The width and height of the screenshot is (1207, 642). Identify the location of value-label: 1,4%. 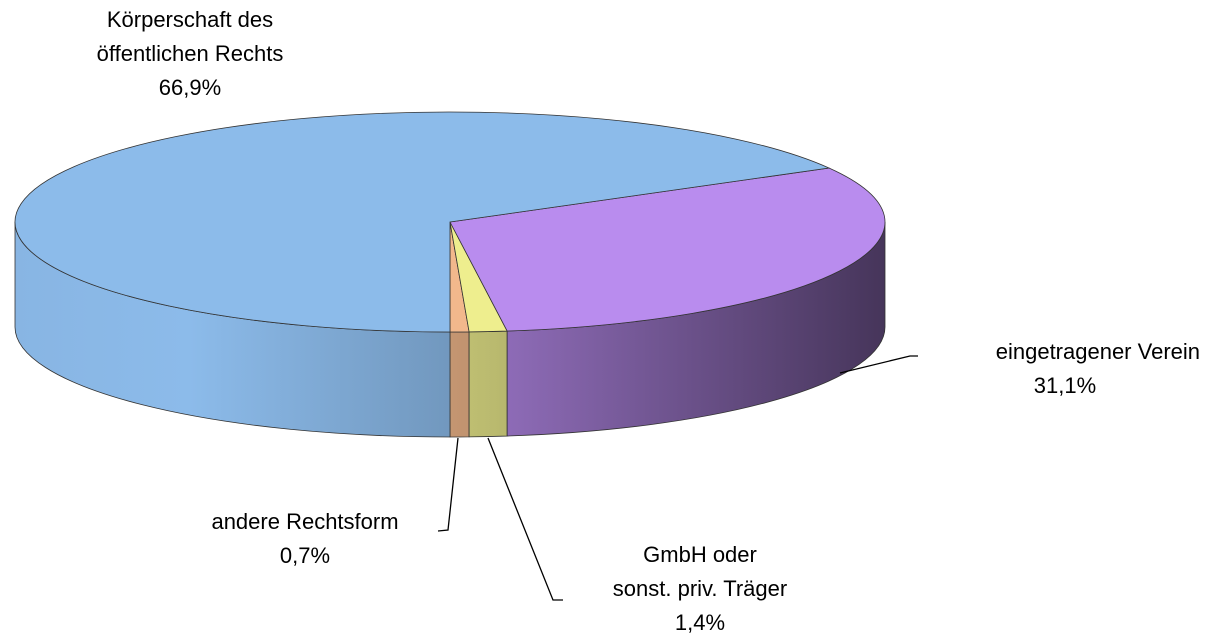
(700, 622).